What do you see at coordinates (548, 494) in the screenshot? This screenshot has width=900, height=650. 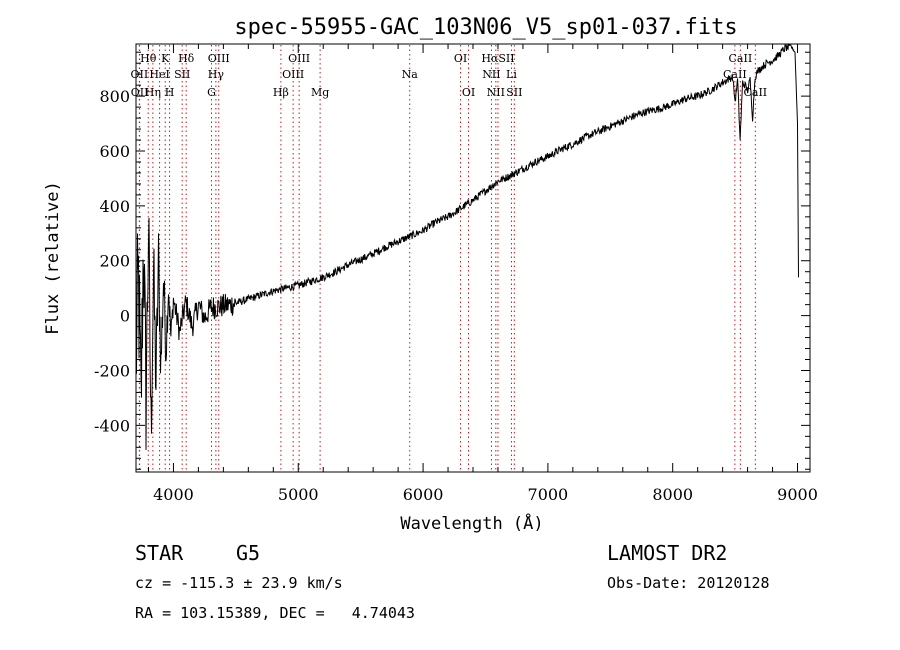 I see `x-tick-label: 7000` at bounding box center [548, 494].